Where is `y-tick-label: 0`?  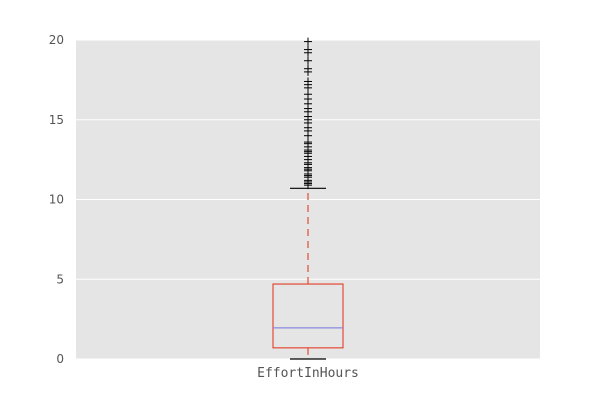
y-tick-label: 0 is located at coordinates (60, 359).